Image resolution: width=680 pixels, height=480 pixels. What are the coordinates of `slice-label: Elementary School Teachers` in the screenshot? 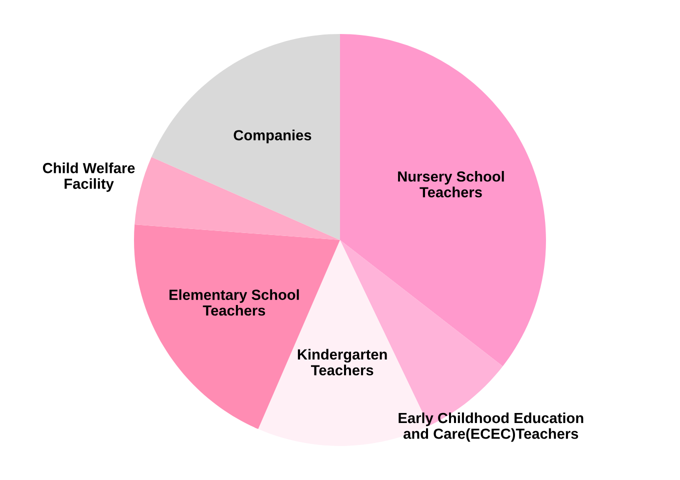 It's located at (234, 302).